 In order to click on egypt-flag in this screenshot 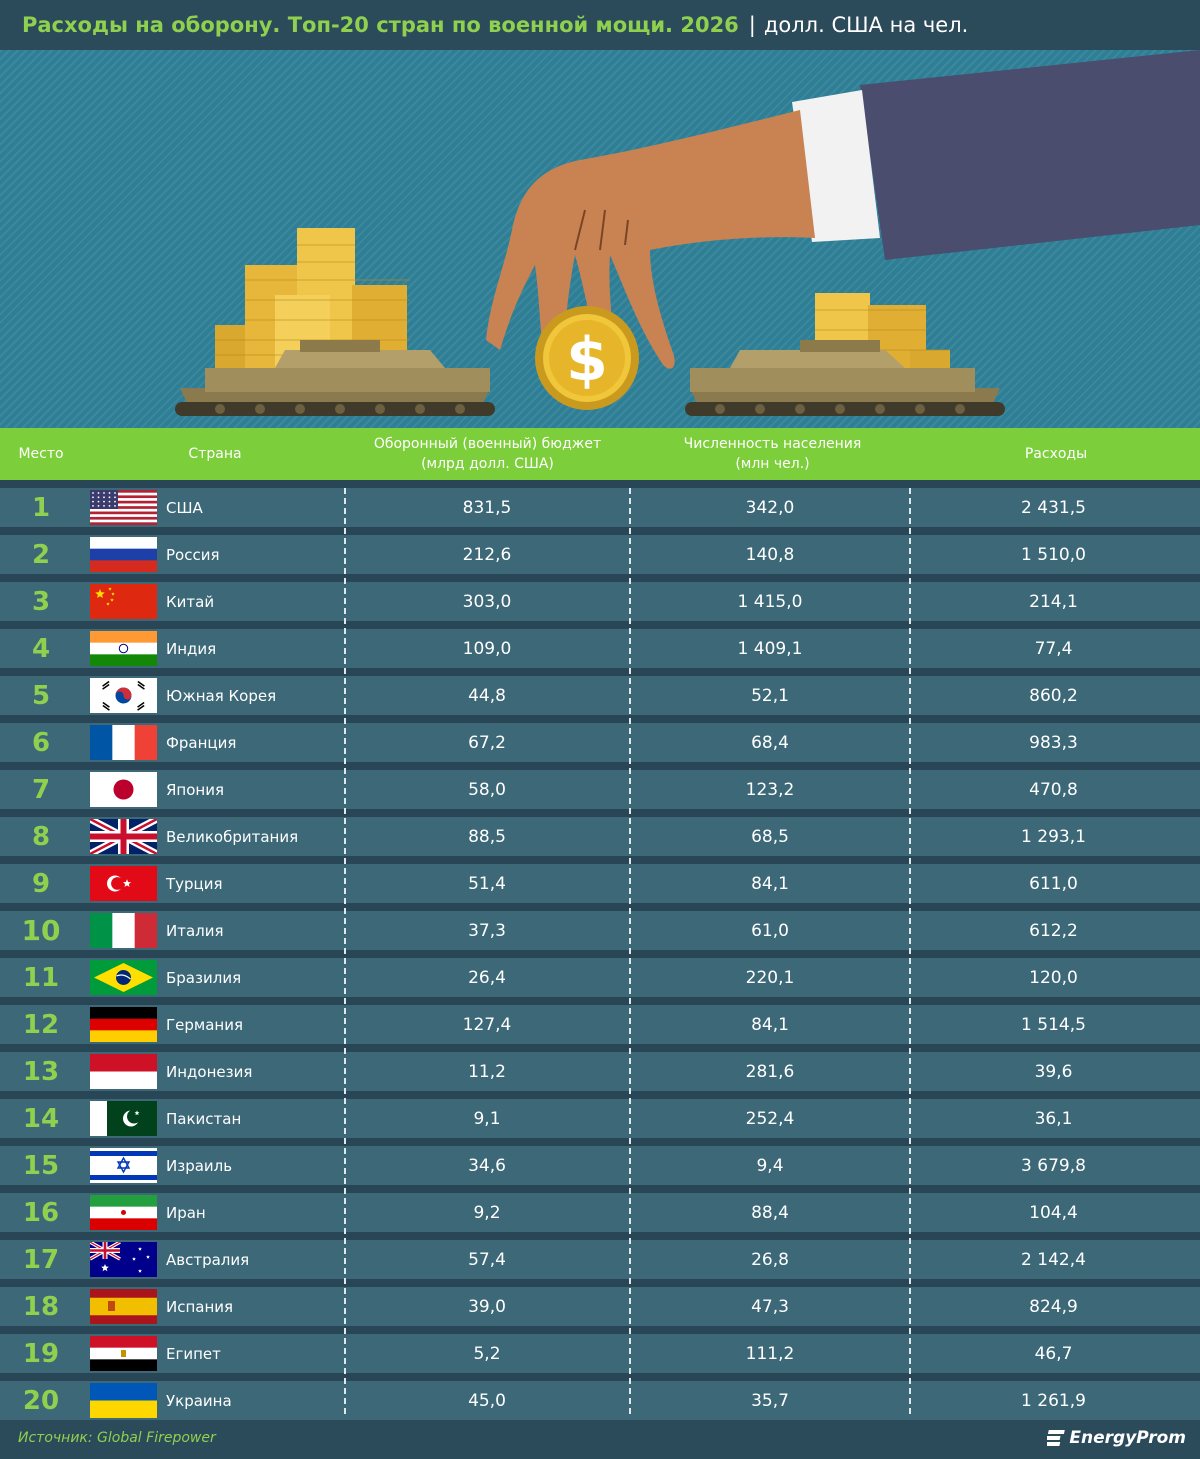, I will do `click(123, 1353)`.